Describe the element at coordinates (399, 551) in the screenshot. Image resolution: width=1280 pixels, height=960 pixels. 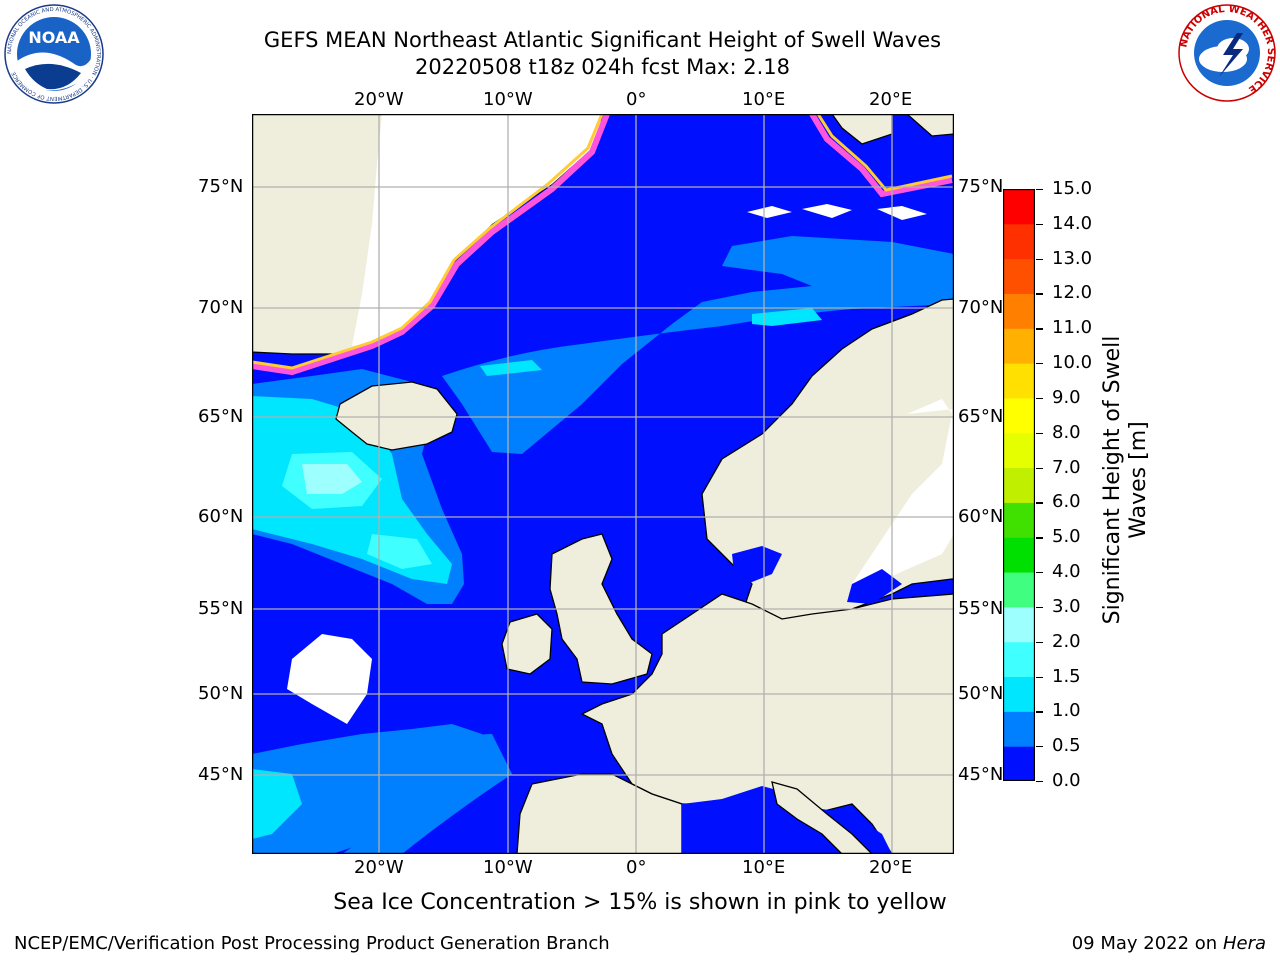
I see `swell-region-1-5-2-b` at that location.